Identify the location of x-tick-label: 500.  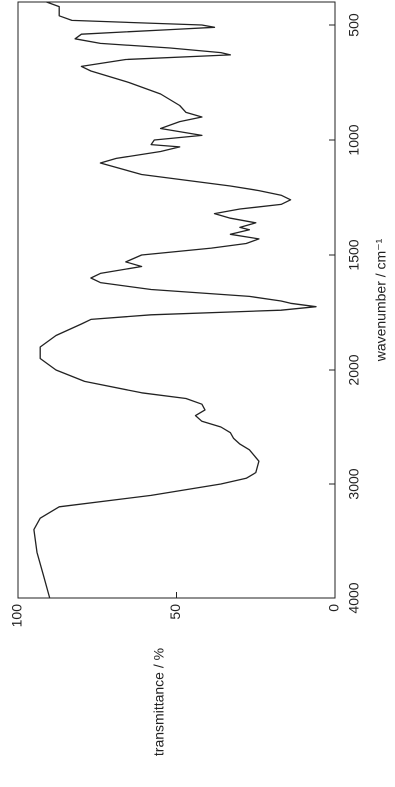
(354, 25).